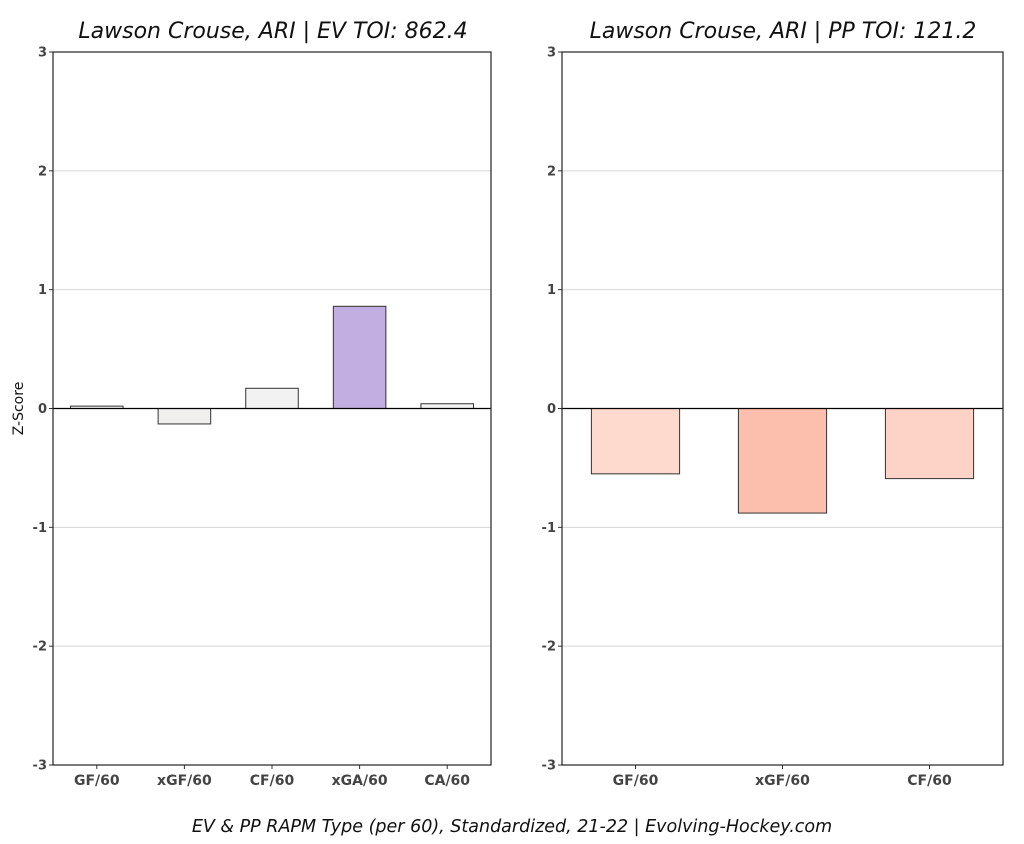 The image size is (1024, 844). I want to click on x-tick-label: xGA/60, so click(360, 781).